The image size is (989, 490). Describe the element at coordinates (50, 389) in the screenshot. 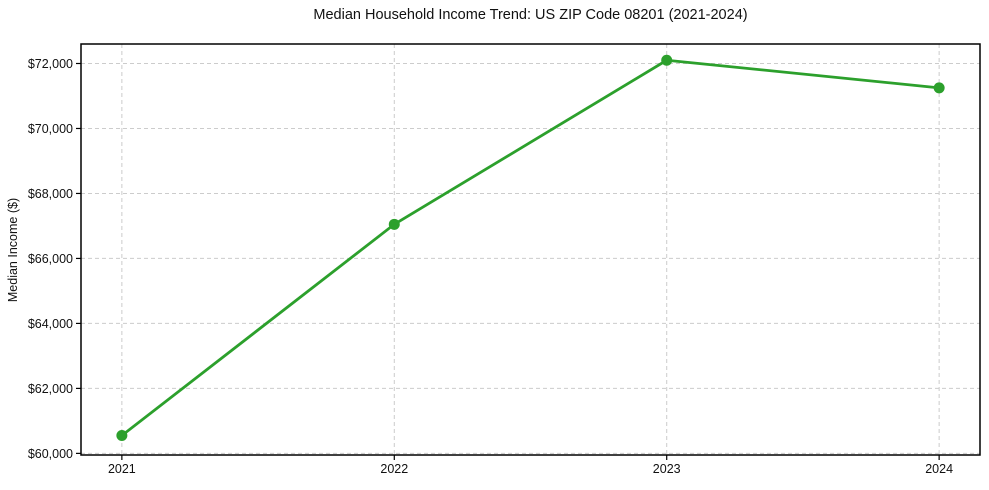

I see `y-tick-label: $62,000` at that location.